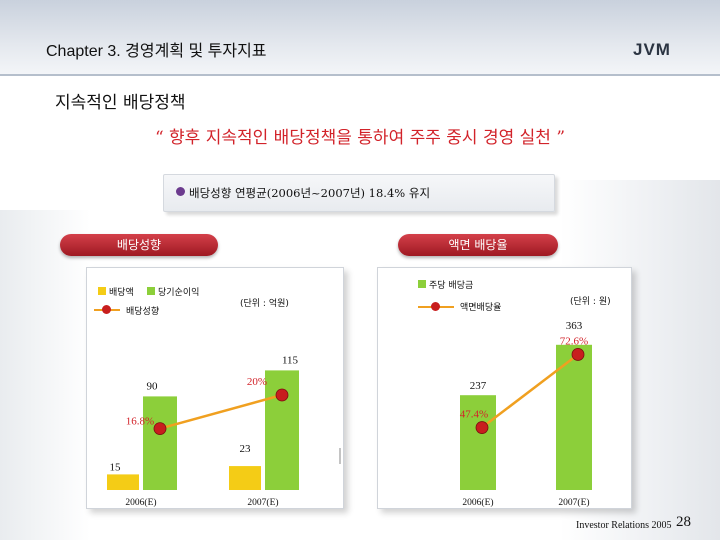 The width and height of the screenshot is (720, 540). Describe the element at coordinates (143, 312) in the screenshot. I see `legend-payout-label: 배당성향` at that location.